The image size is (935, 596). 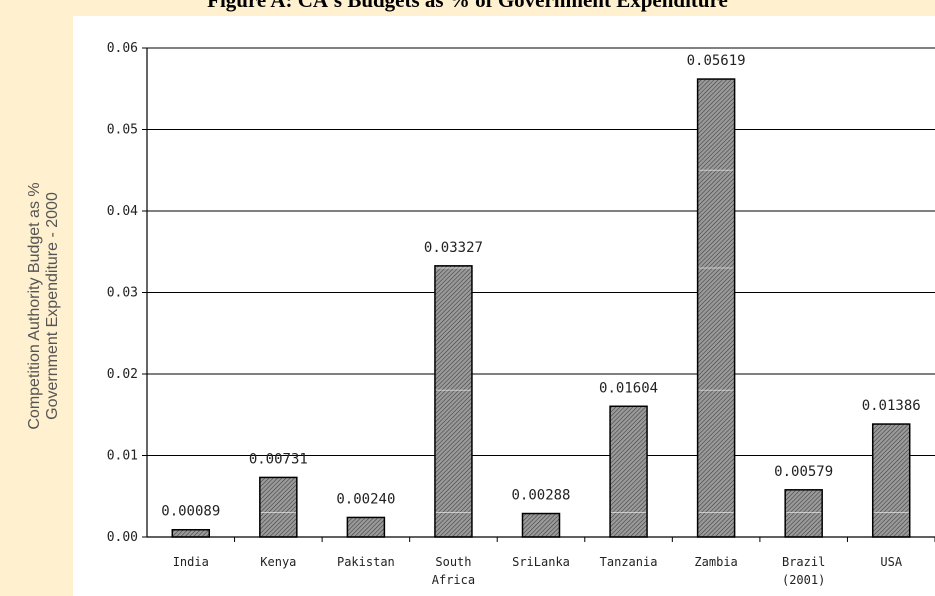 What do you see at coordinates (891, 406) in the screenshot?
I see `data-label: 0.01386` at bounding box center [891, 406].